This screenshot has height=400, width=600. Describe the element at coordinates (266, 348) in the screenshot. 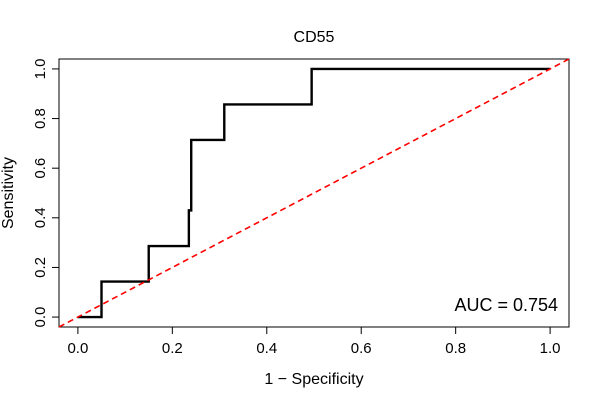

I see `x-tick-label: 0.4` at that location.